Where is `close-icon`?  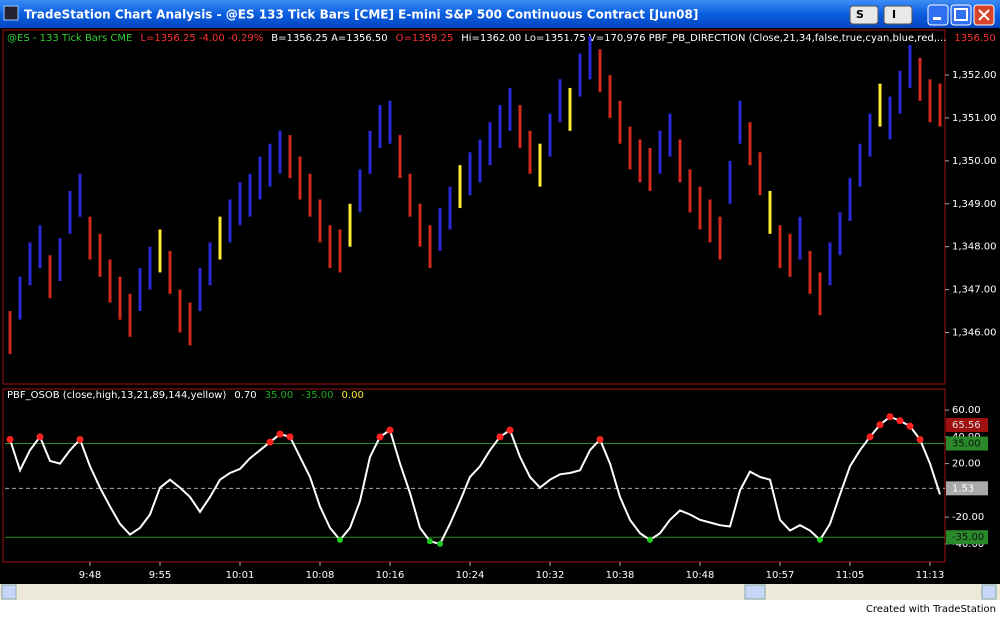 close-icon is located at coordinates (984, 15).